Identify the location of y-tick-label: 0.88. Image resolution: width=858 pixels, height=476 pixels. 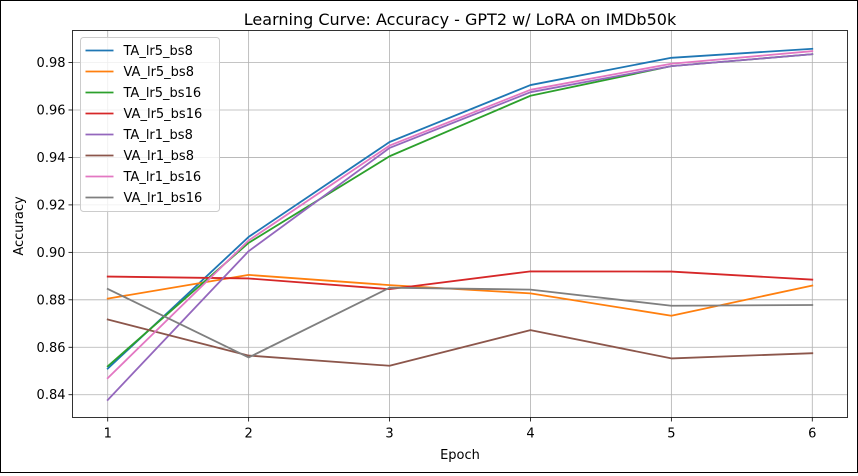
(51, 300).